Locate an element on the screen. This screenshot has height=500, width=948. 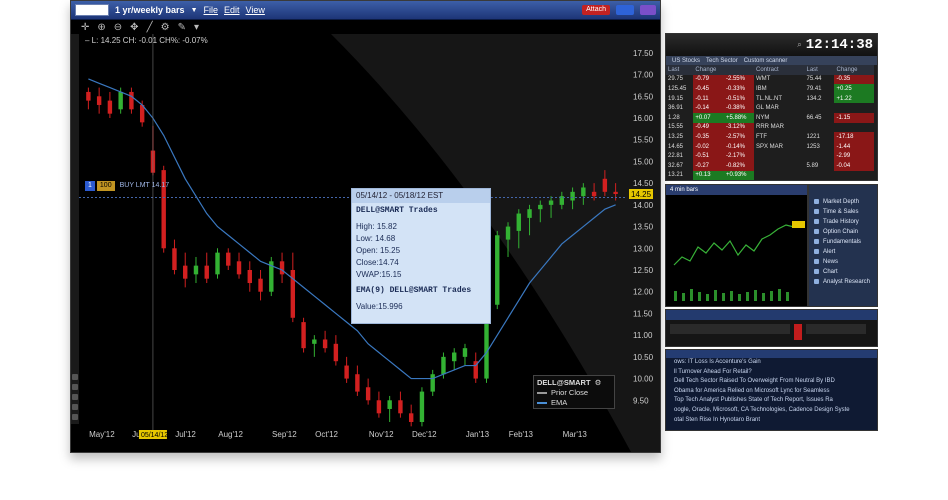
table-cell: -0.45 is located at coordinates (708, 89).